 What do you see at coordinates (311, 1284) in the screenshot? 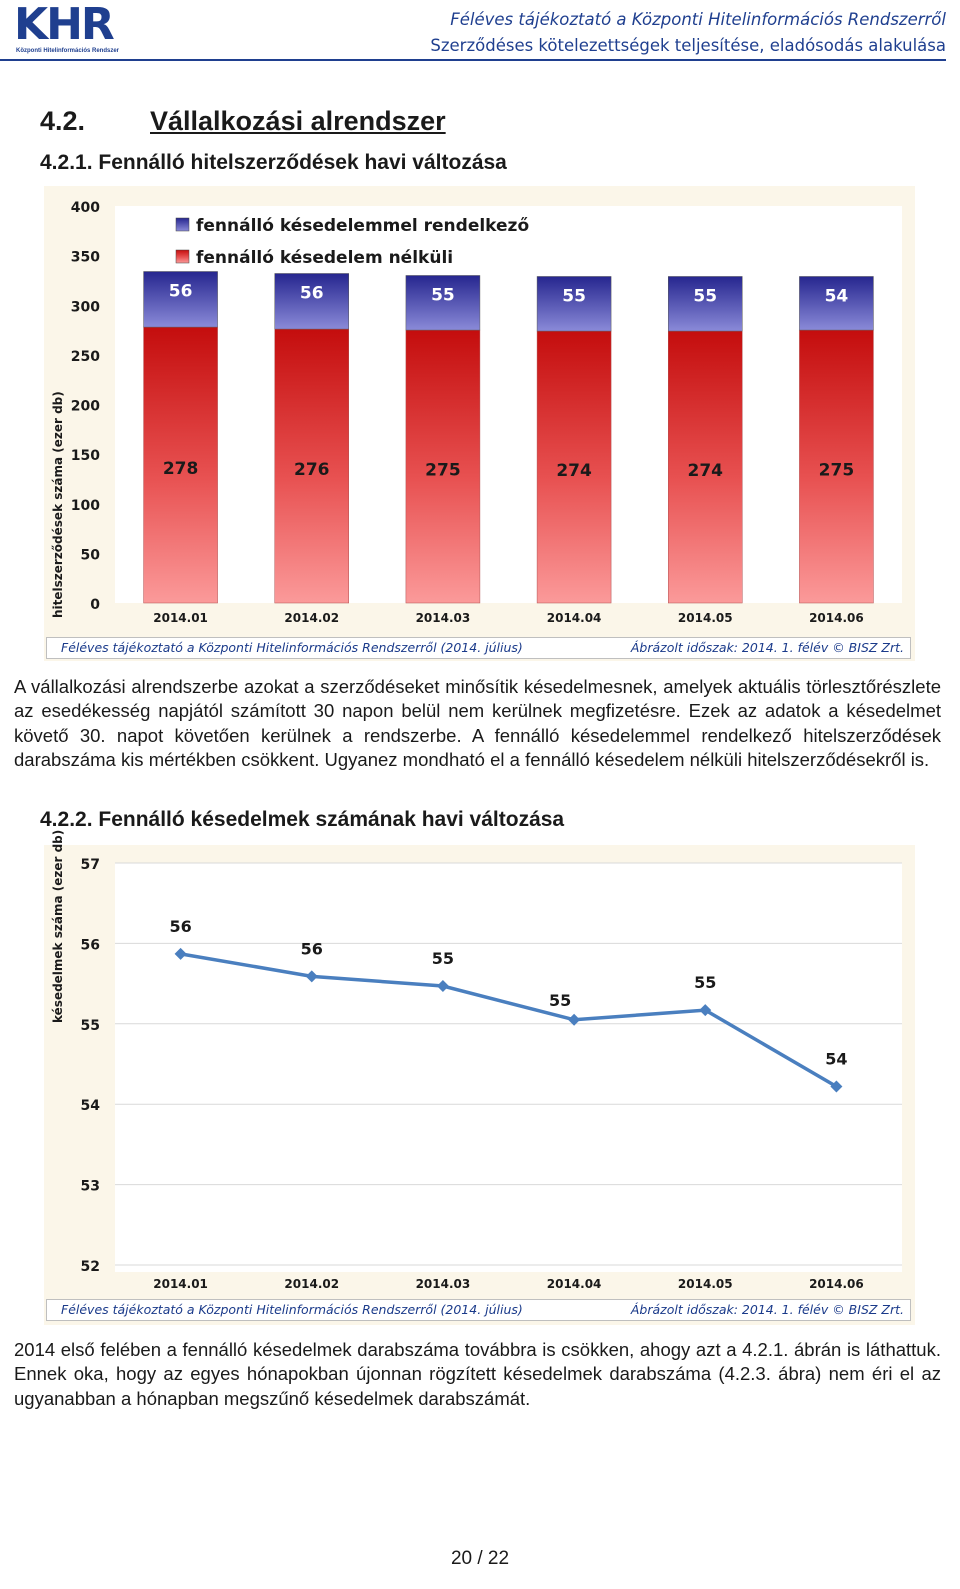
I see `line-x-tick-label: 2014.02` at bounding box center [311, 1284].